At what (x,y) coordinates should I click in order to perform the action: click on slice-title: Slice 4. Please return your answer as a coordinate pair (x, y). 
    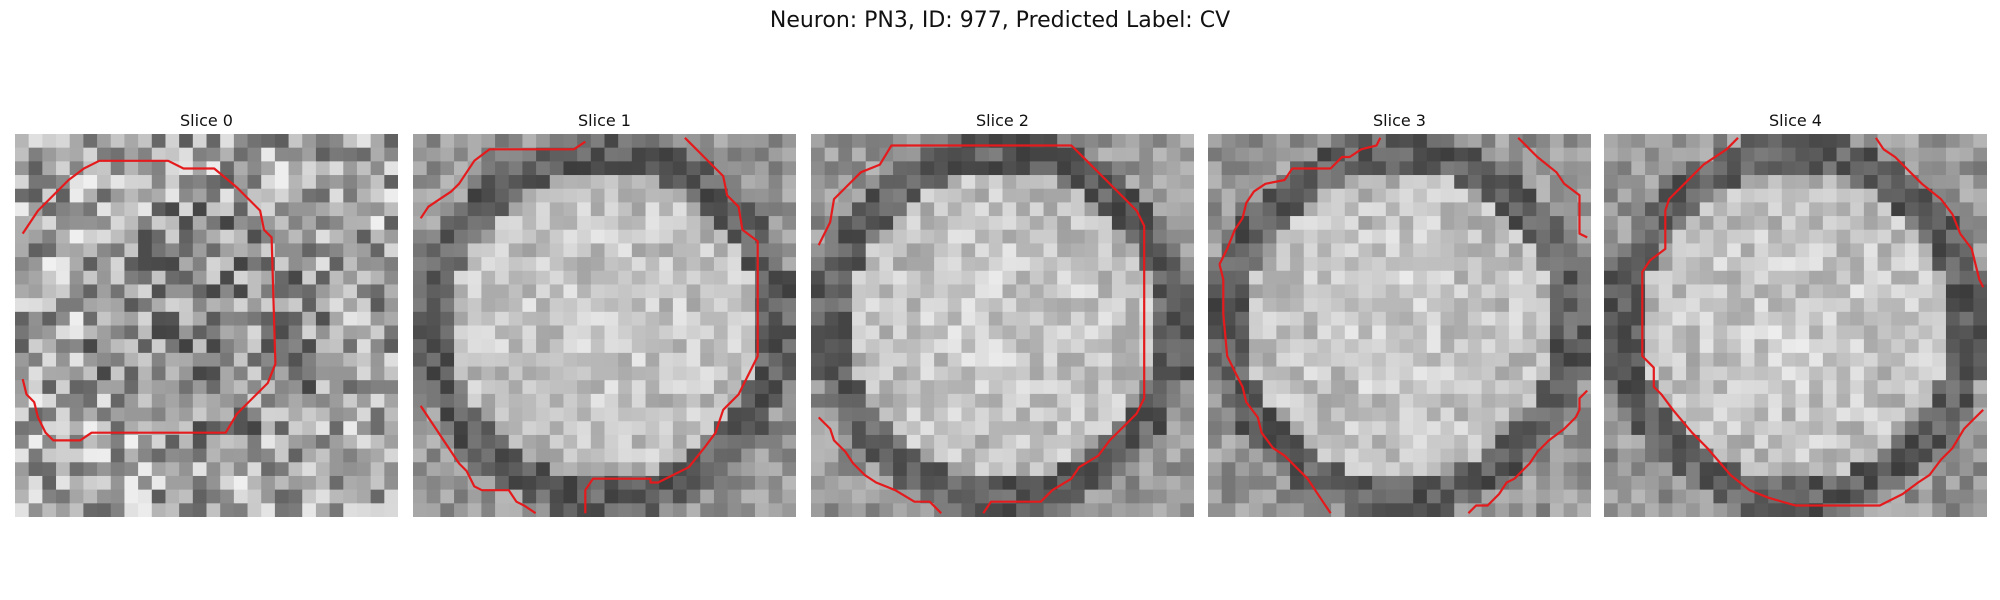
    Looking at the image, I should click on (1795, 120).